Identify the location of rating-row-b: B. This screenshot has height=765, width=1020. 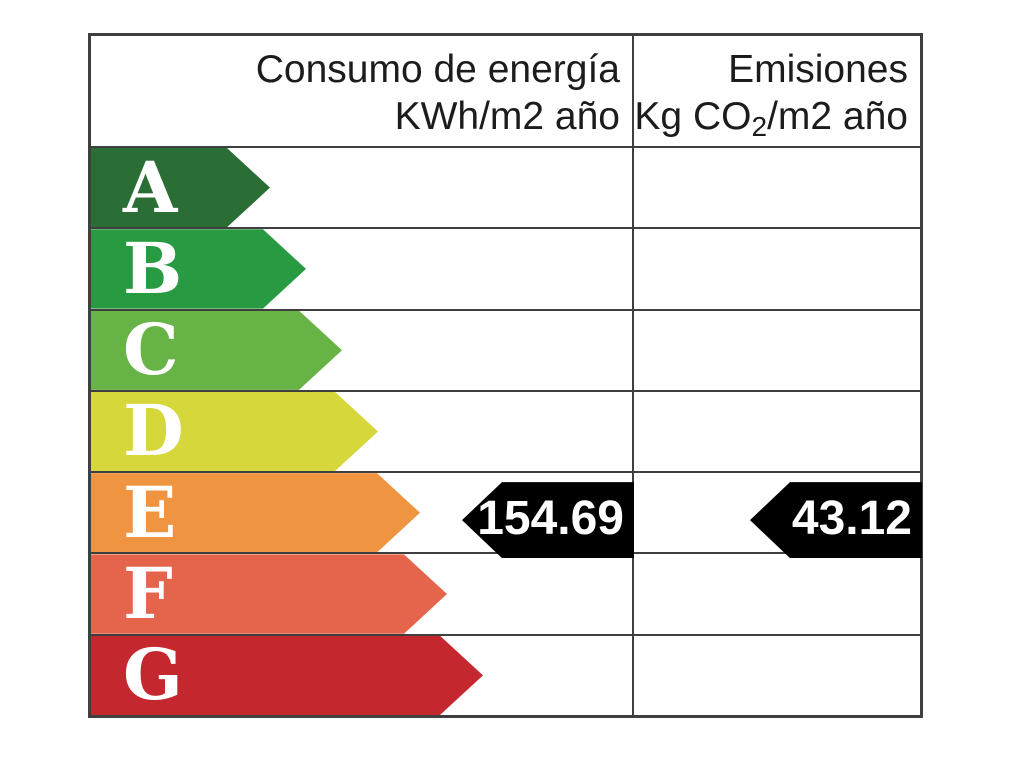
(505, 267).